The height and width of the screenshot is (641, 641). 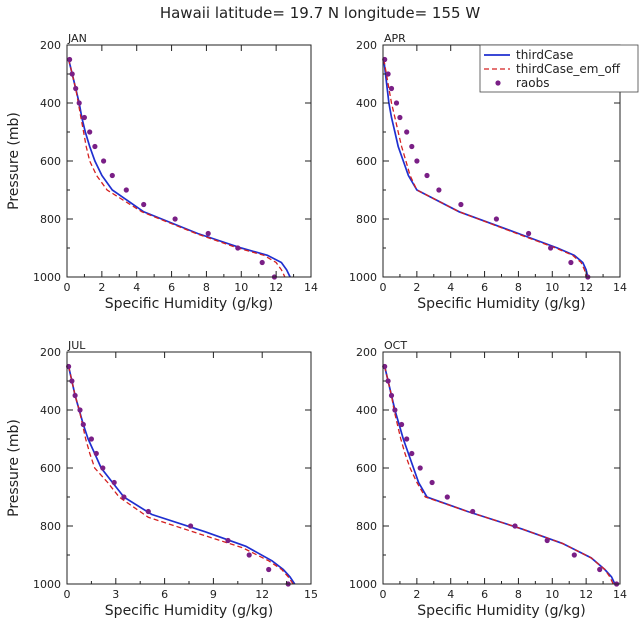 I want to click on panel-label-oct: OCT, so click(x=395, y=345).